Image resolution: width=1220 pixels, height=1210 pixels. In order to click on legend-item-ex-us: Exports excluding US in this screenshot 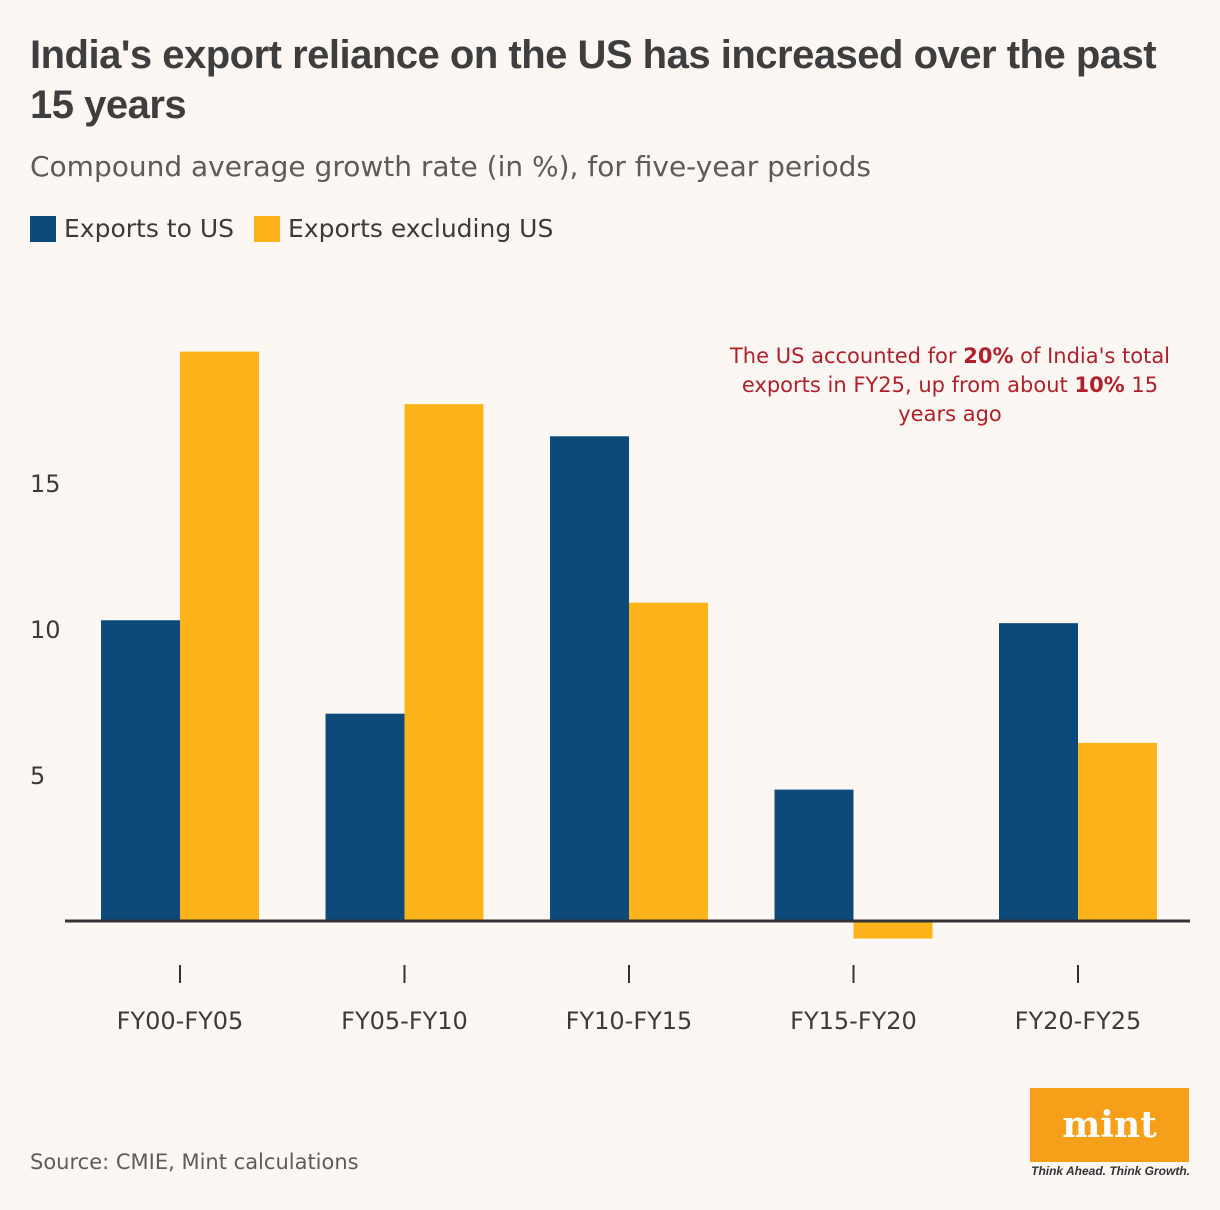, I will do `click(403, 228)`.